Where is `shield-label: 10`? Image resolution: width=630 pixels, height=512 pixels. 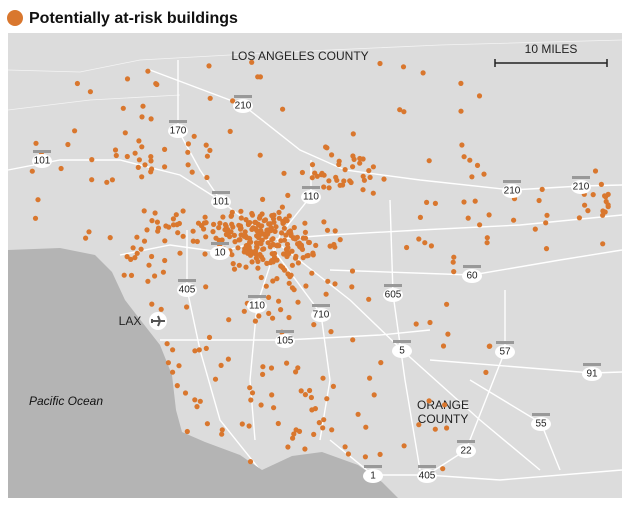 shield-label: 10 is located at coordinates (220, 253).